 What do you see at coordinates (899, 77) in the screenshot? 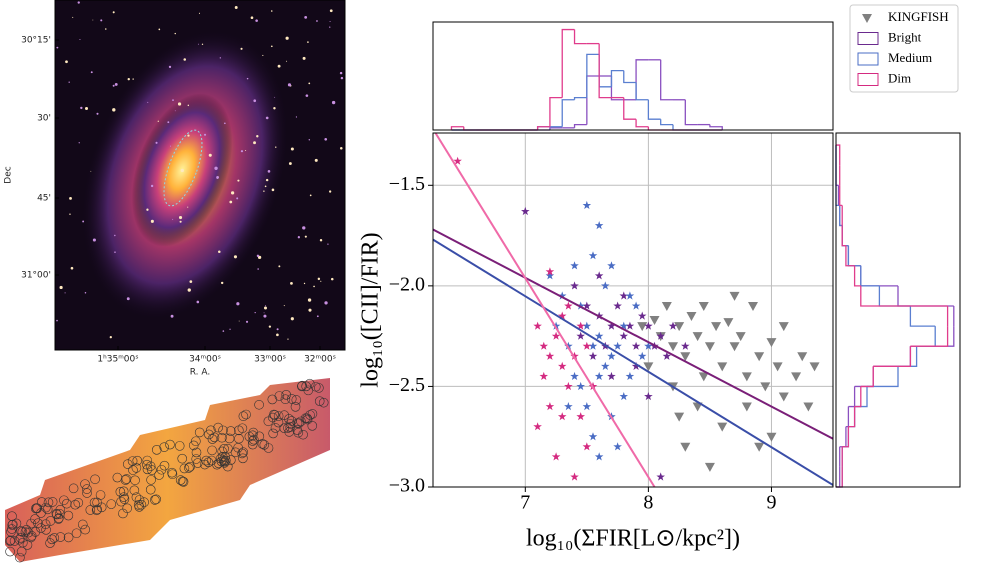
I see `legend-label: Dim` at bounding box center [899, 77].